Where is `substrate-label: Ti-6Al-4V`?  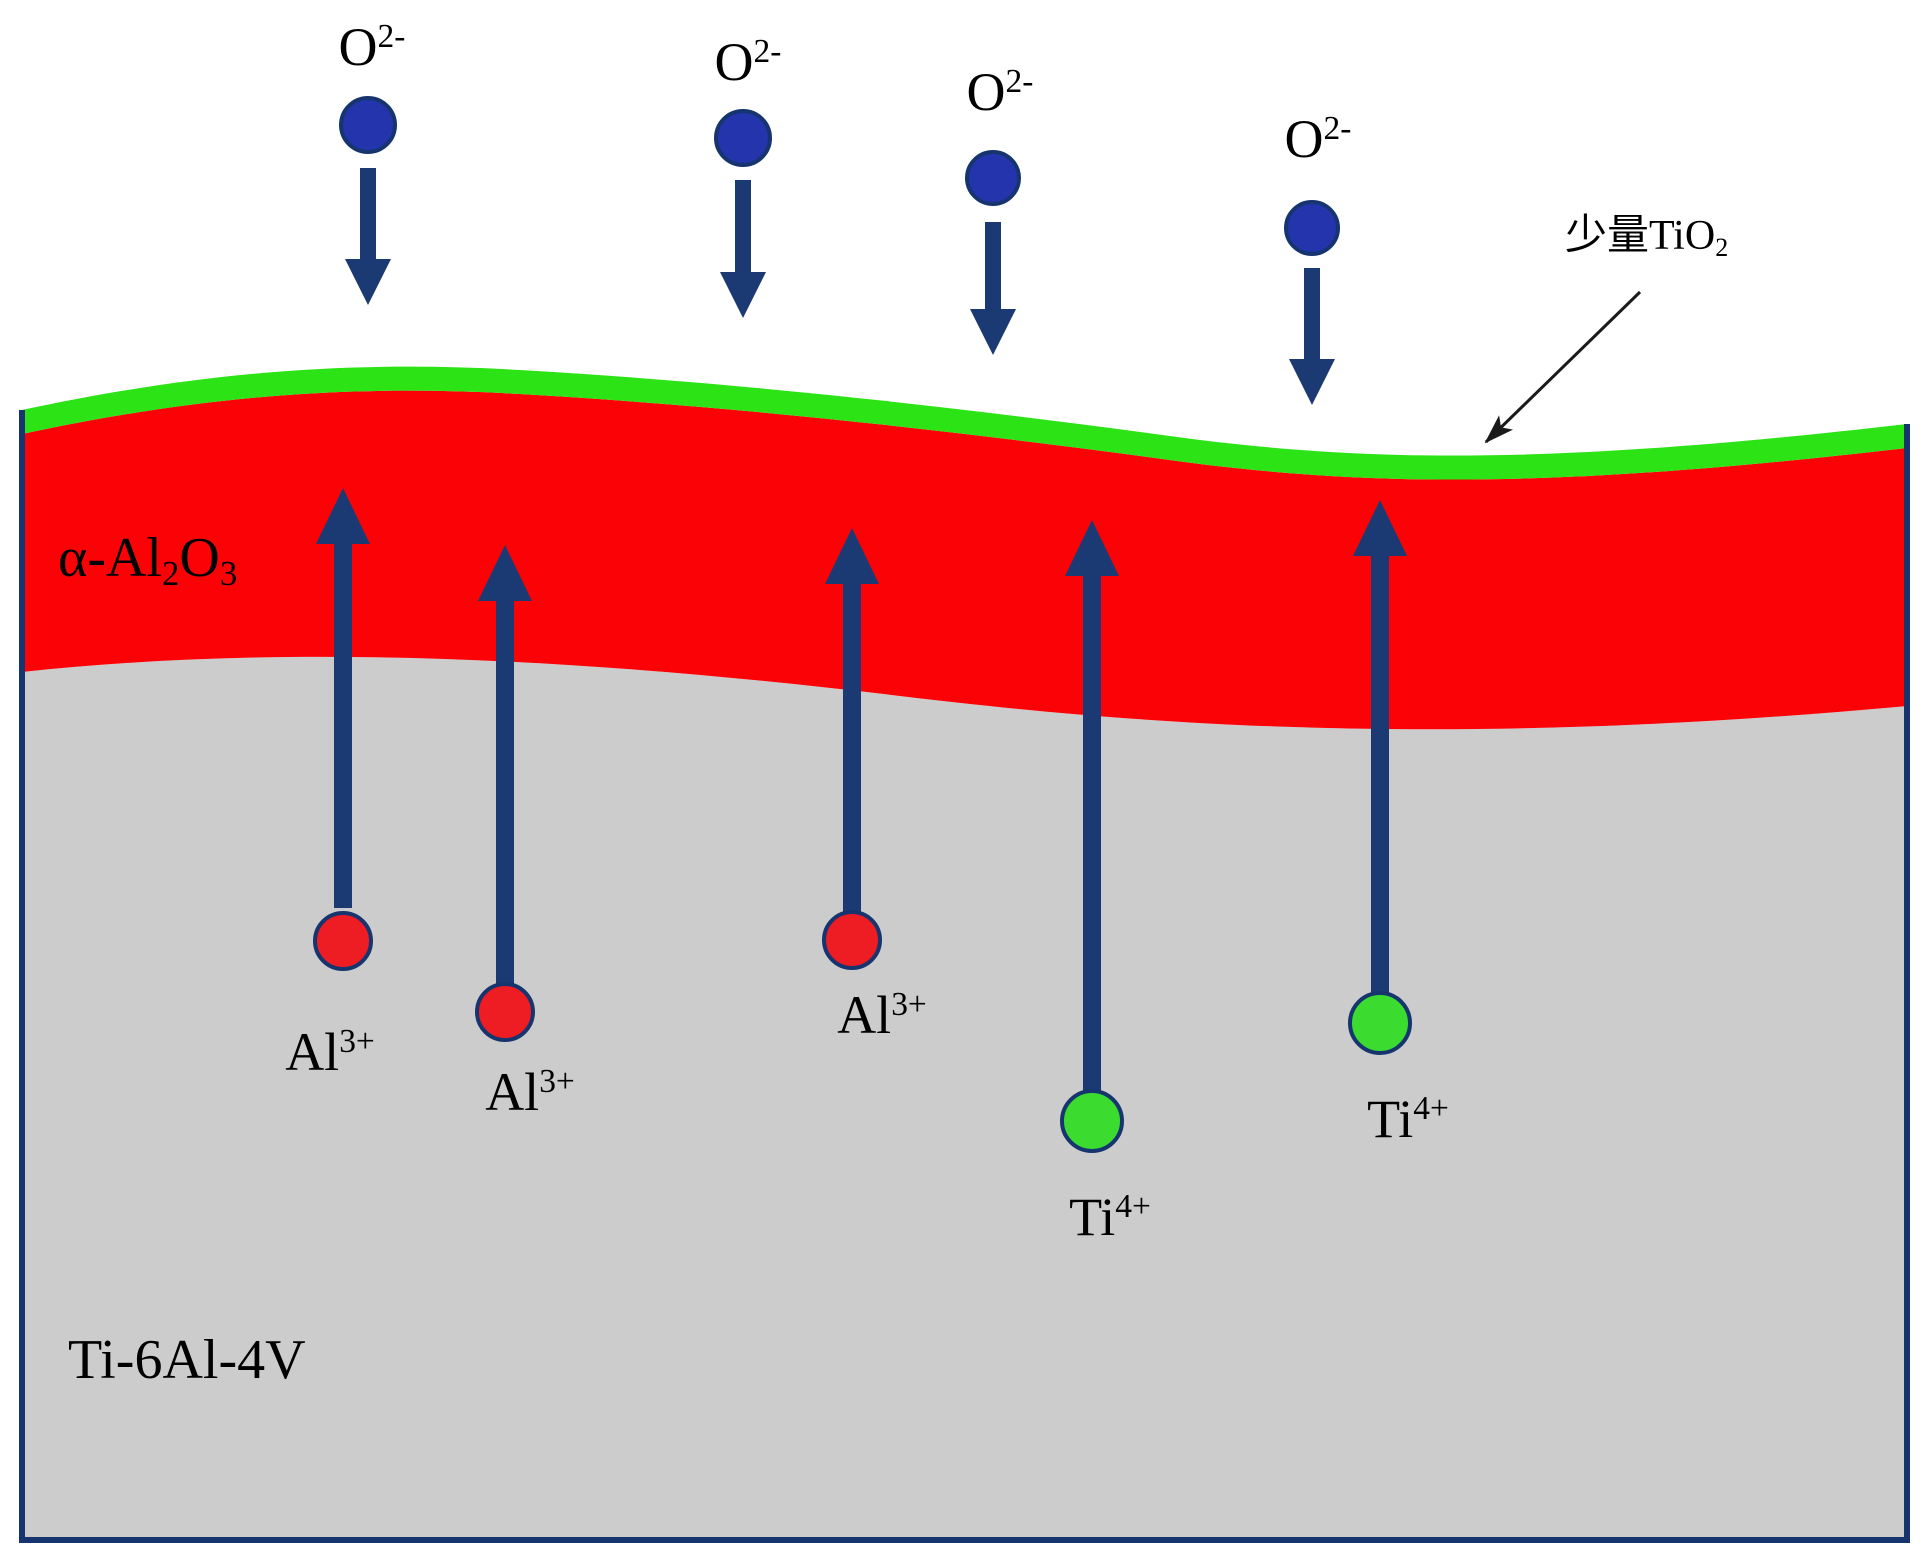 substrate-label: Ti-6Al-4V is located at coordinates (187, 1360).